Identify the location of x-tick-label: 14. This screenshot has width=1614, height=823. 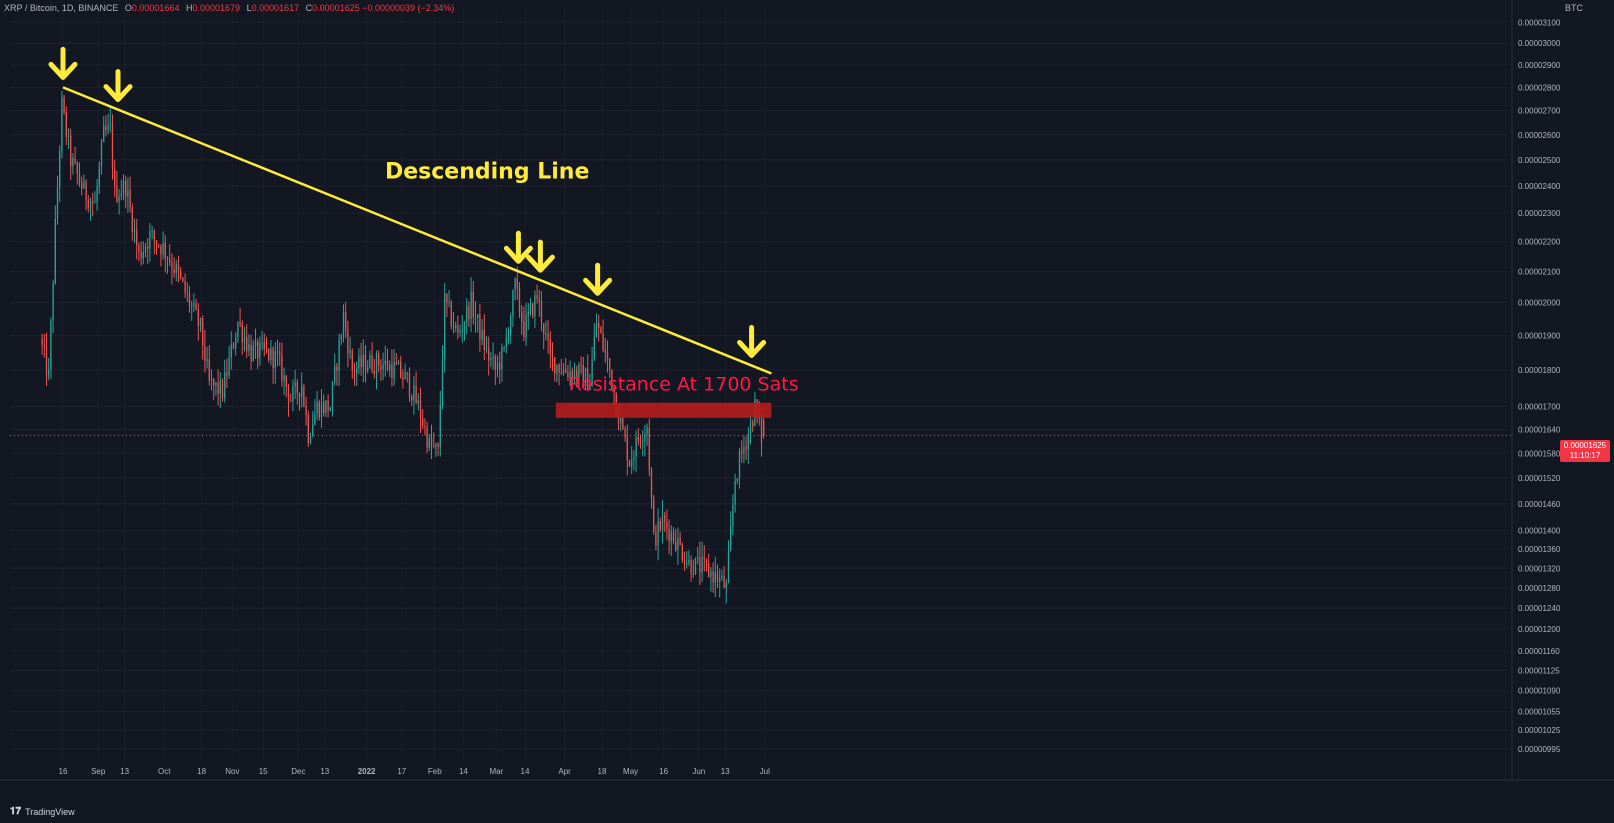
(463, 771).